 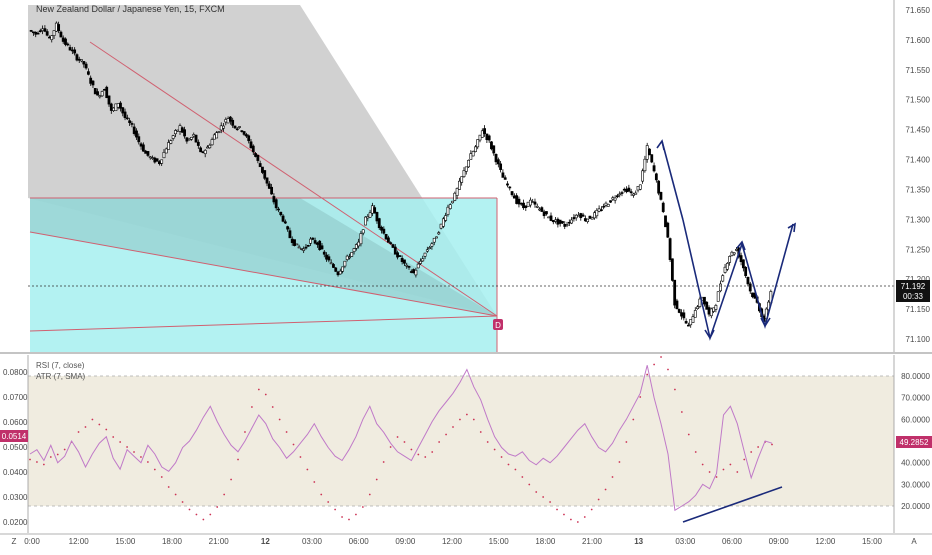 What do you see at coordinates (918, 70) in the screenshot?
I see `price-tick-label: 71.550` at bounding box center [918, 70].